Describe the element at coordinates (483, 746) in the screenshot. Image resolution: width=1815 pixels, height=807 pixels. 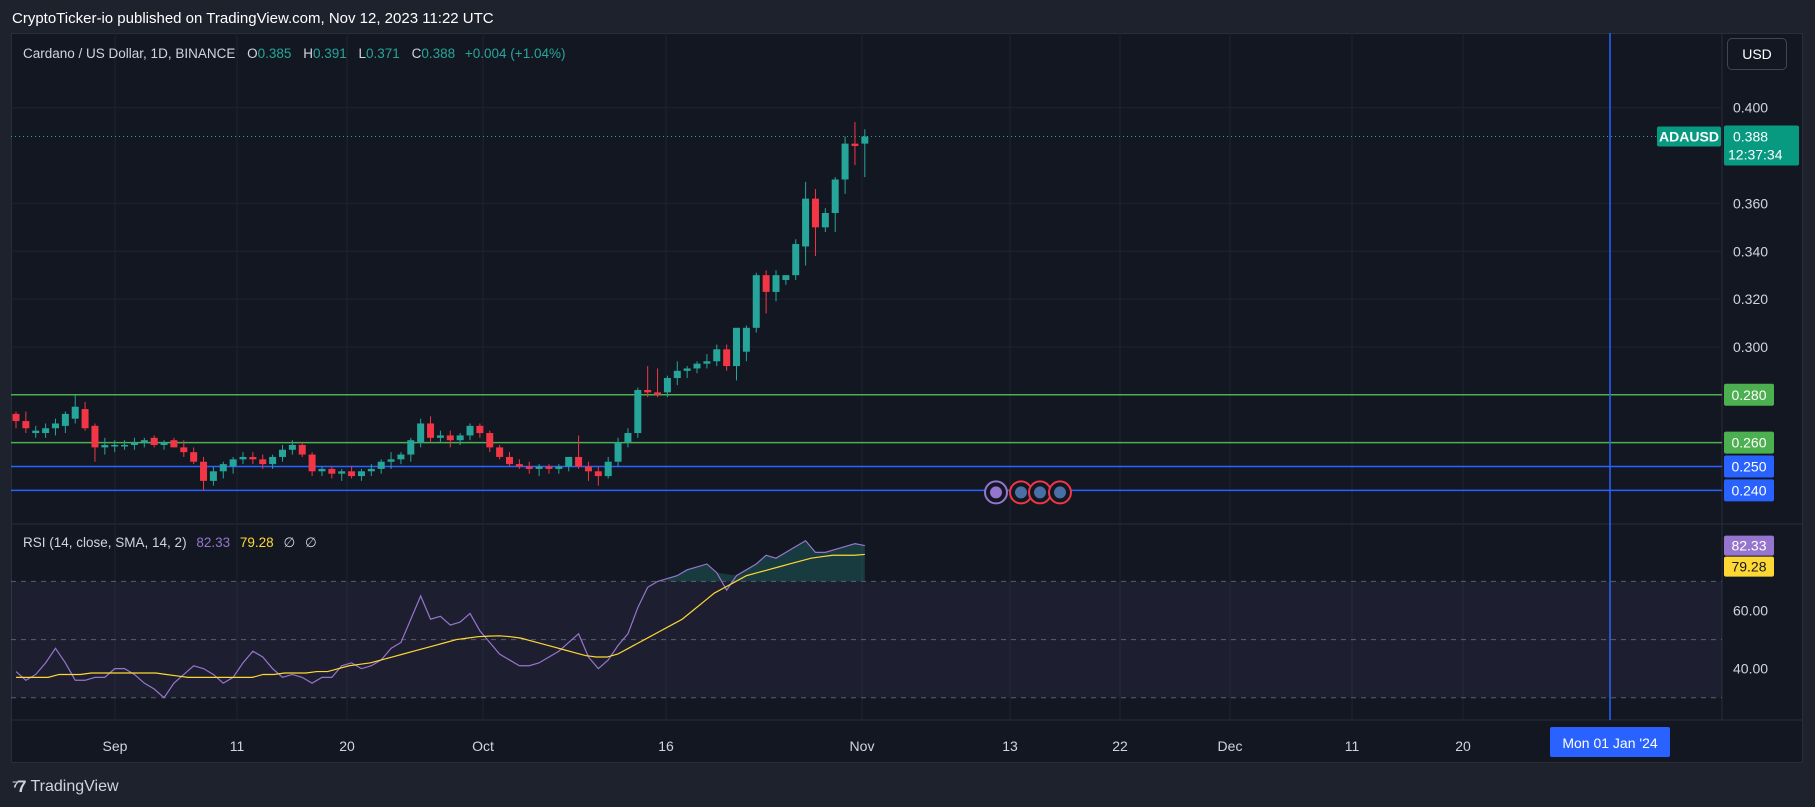
I see `x-tick-label: Oct` at that location.